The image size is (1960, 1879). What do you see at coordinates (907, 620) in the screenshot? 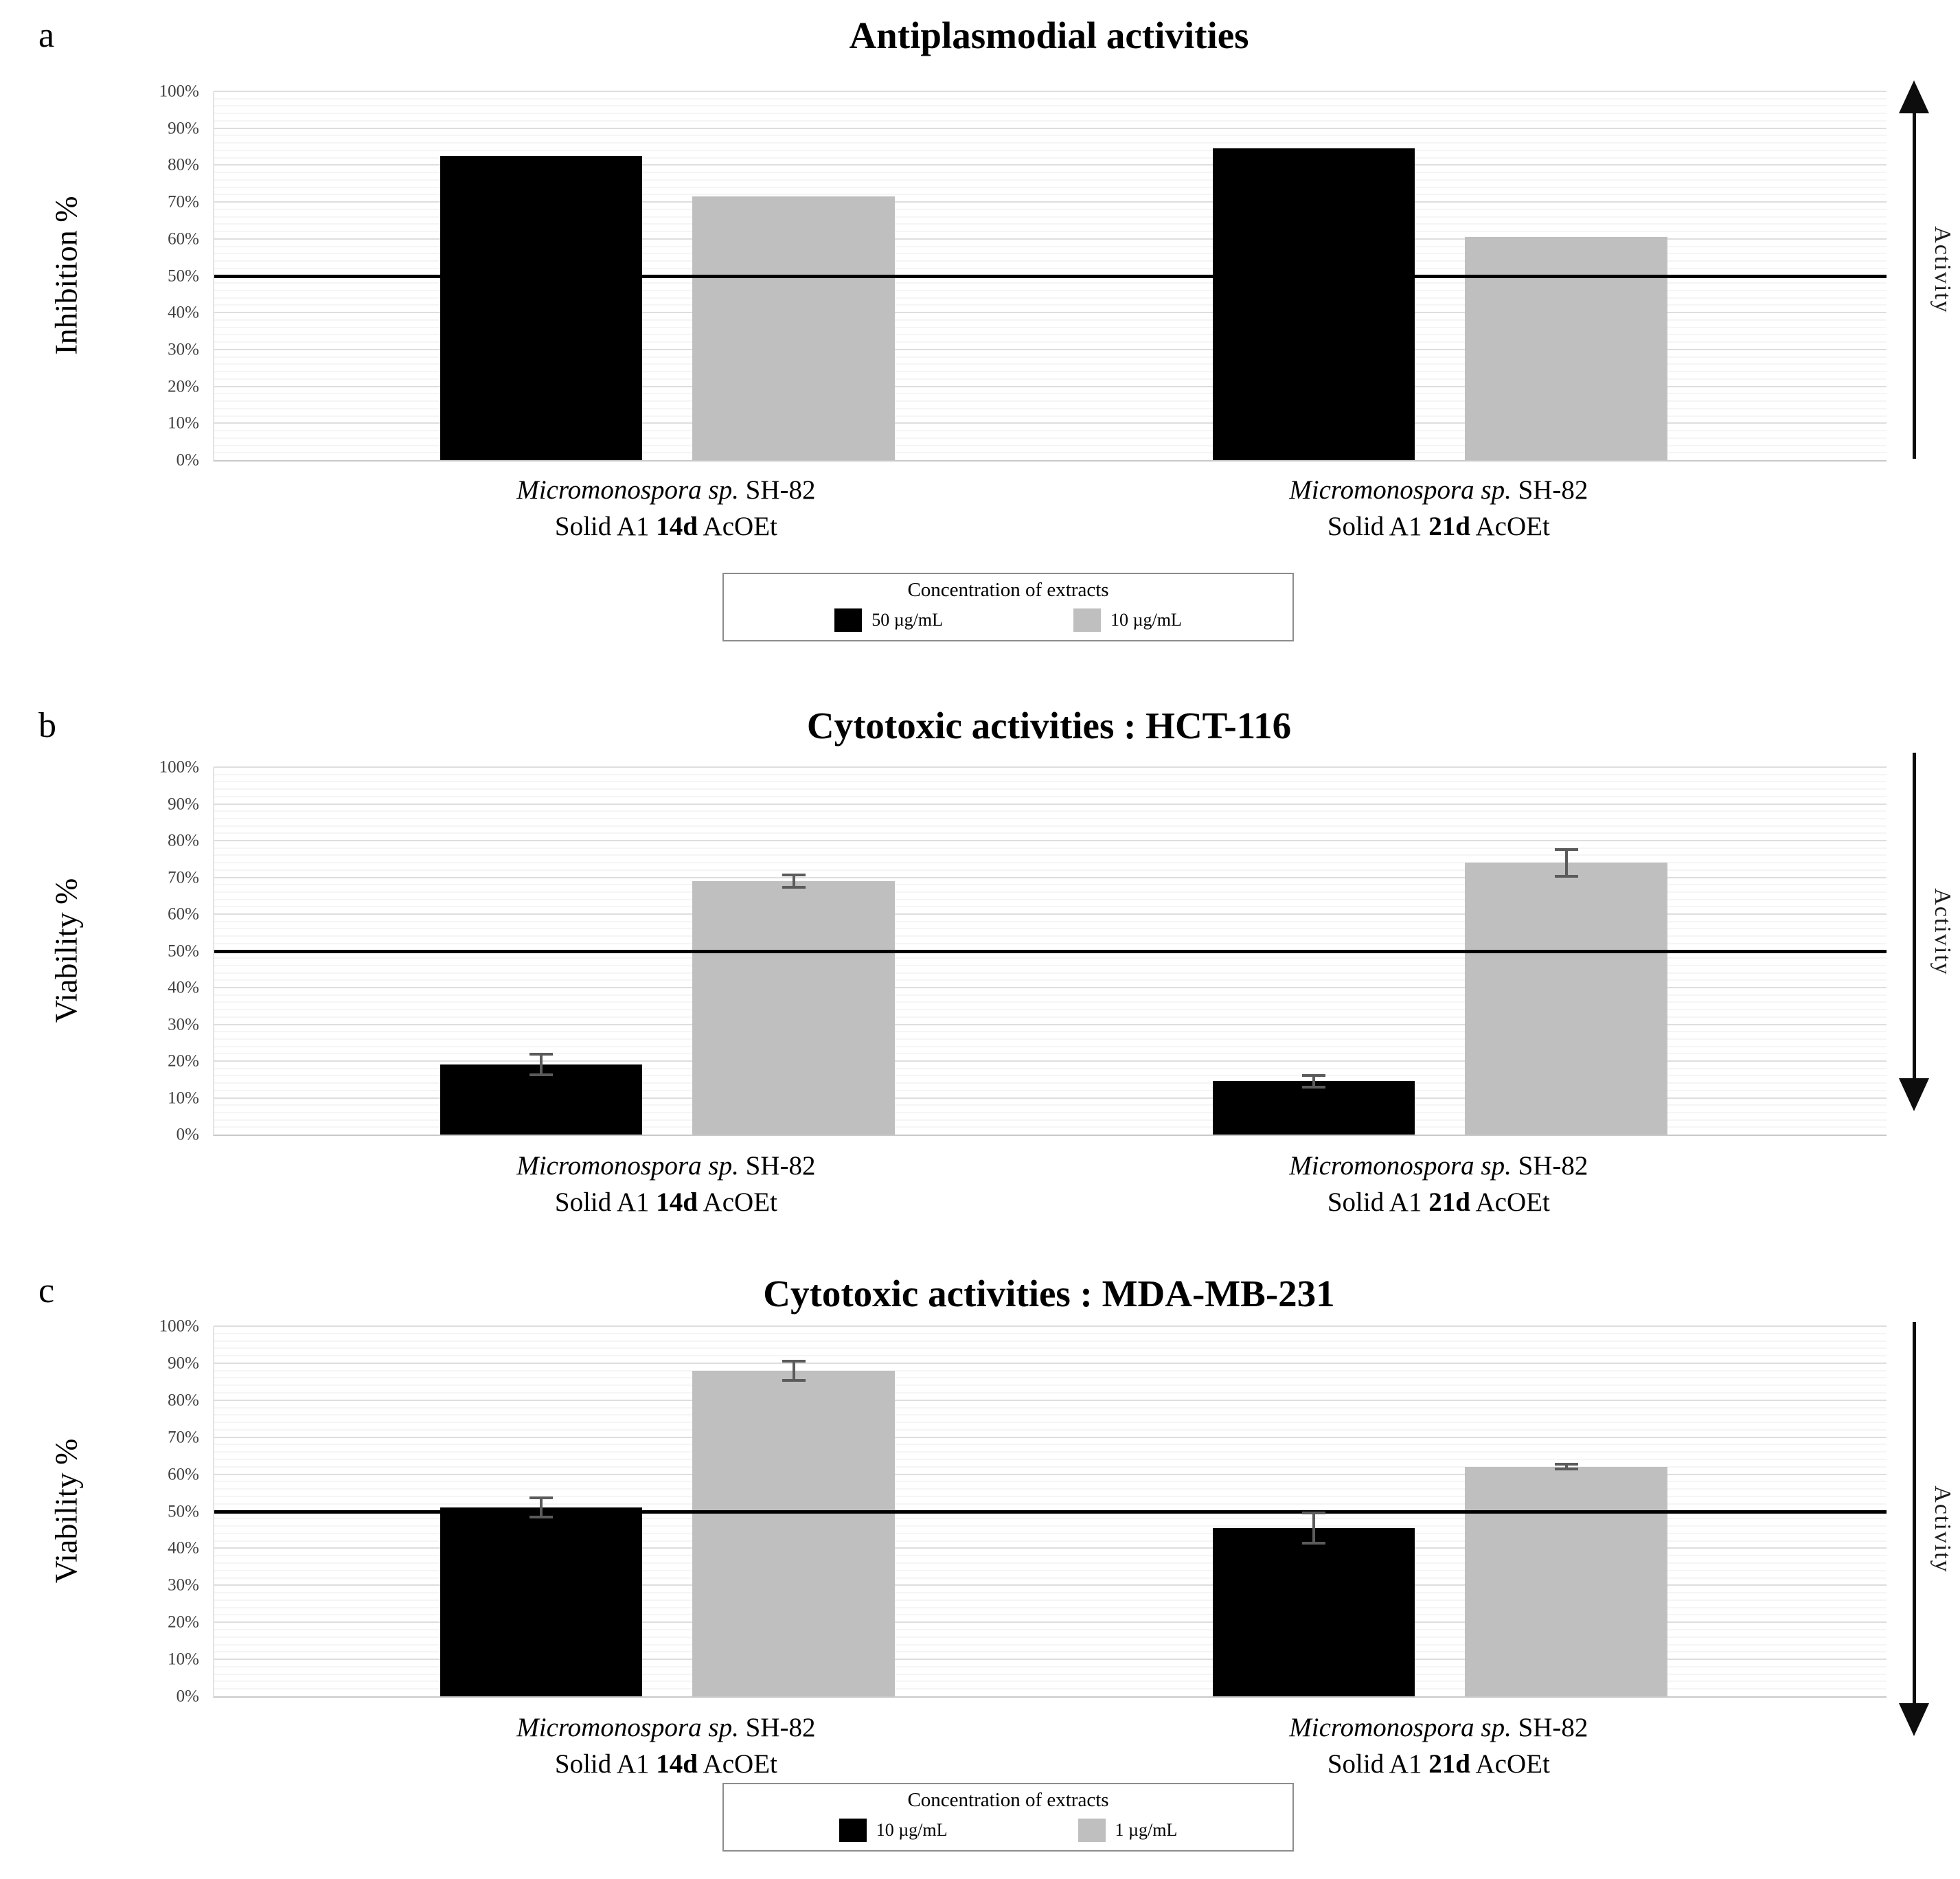
I see `legend-label: 50 µg/mL` at bounding box center [907, 620].